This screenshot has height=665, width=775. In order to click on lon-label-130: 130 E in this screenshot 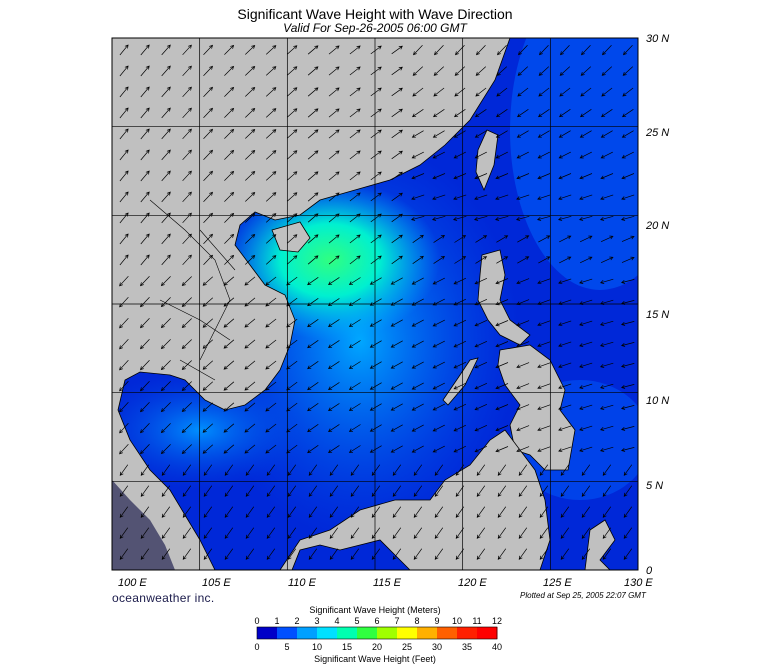, I will do `click(638, 583)`.